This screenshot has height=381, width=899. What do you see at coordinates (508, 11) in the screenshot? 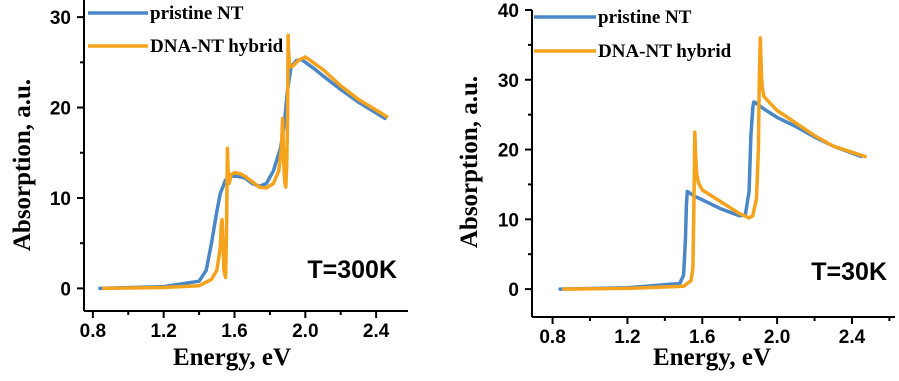
I see `y-tick-label: 40` at bounding box center [508, 11].